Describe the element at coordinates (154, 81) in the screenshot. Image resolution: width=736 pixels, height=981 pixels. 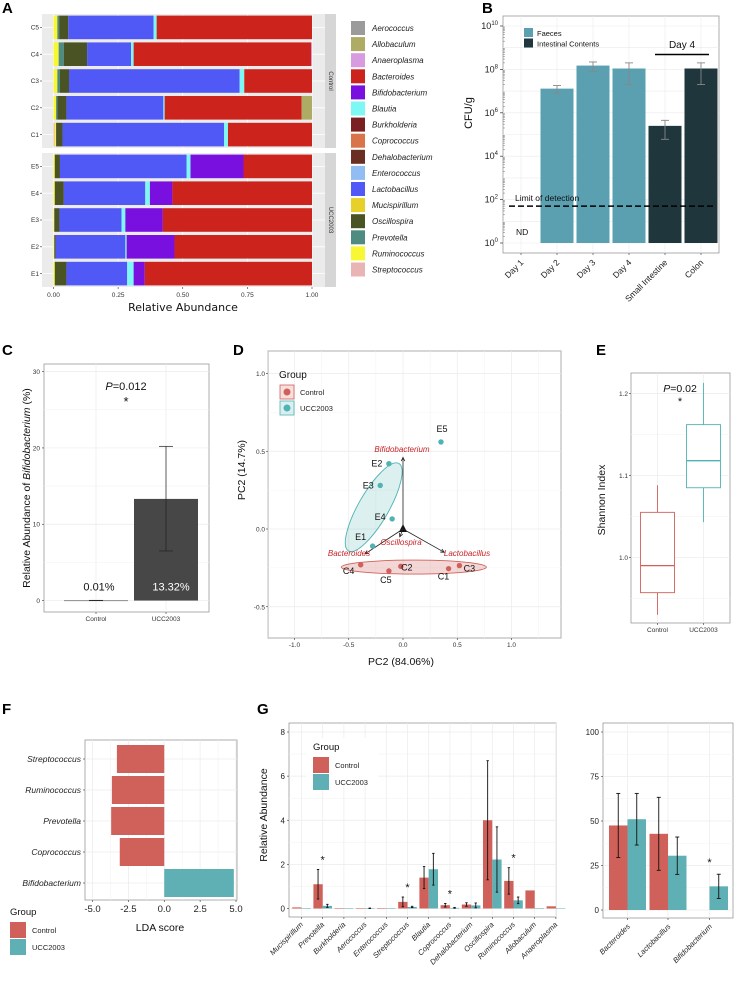
I see `bar-segment-c3-lactobacillus` at that location.